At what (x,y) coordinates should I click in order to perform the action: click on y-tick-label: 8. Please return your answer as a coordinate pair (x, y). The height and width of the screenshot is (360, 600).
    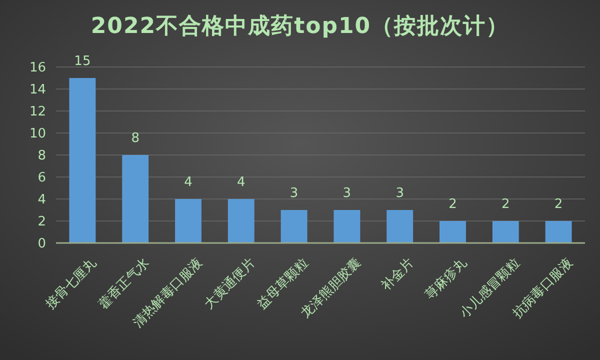
    Looking at the image, I should click on (42, 156).